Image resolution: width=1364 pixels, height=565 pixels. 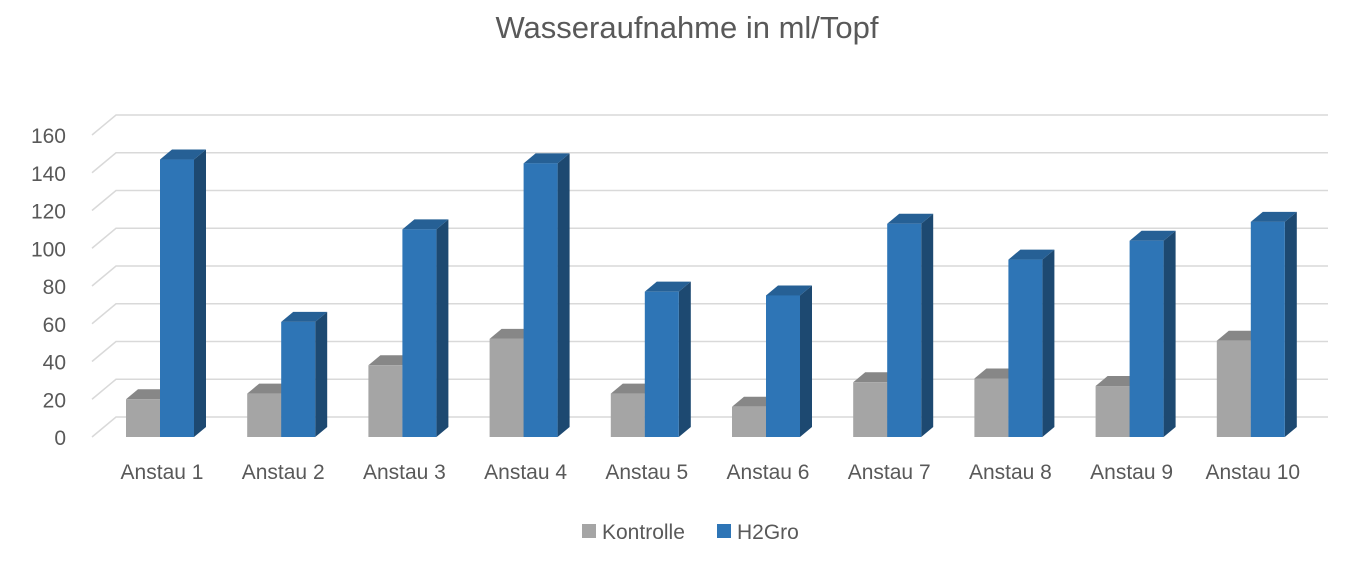 I want to click on x-tick-label: Anstau 8, so click(x=1010, y=472).